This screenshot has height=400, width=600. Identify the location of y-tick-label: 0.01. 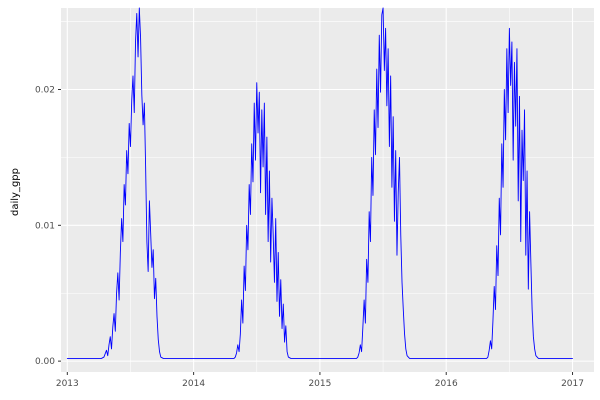
(45, 226).